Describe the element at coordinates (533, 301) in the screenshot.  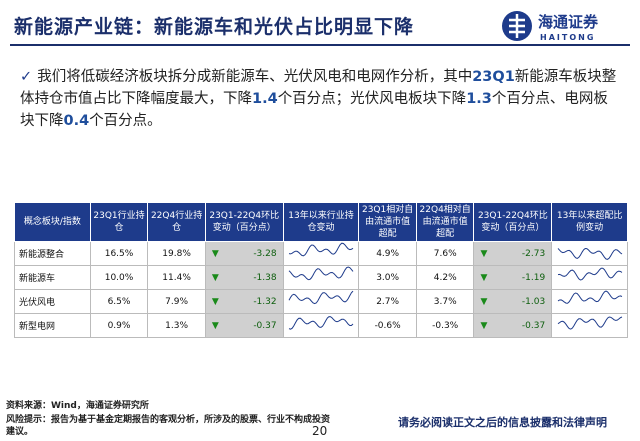
I see `change-value: -1.03` at that location.